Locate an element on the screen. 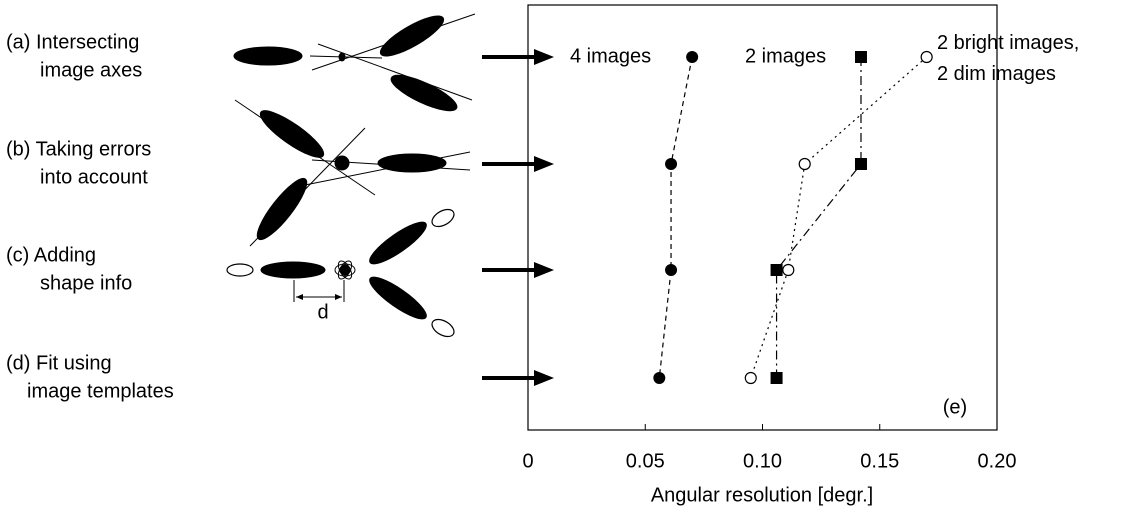 Image resolution: width=1124 pixels, height=512 pixels. row-label: (d) Fit using is located at coordinates (59, 363).